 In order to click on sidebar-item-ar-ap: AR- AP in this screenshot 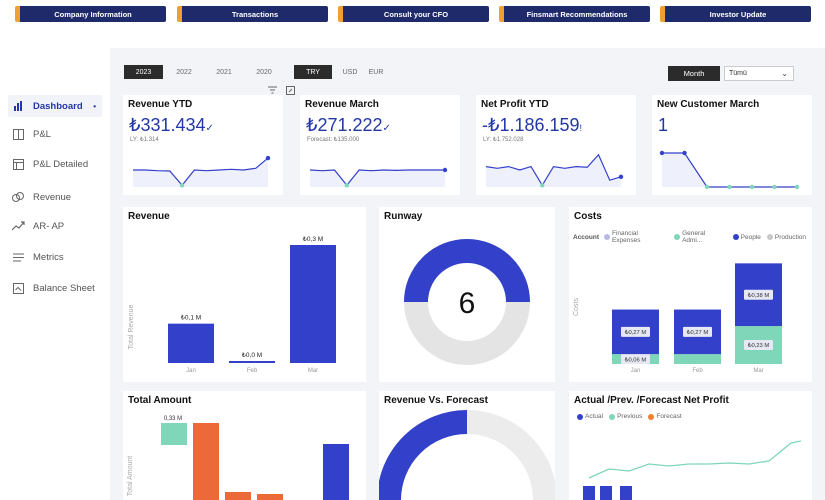, I will do `click(55, 226)`.